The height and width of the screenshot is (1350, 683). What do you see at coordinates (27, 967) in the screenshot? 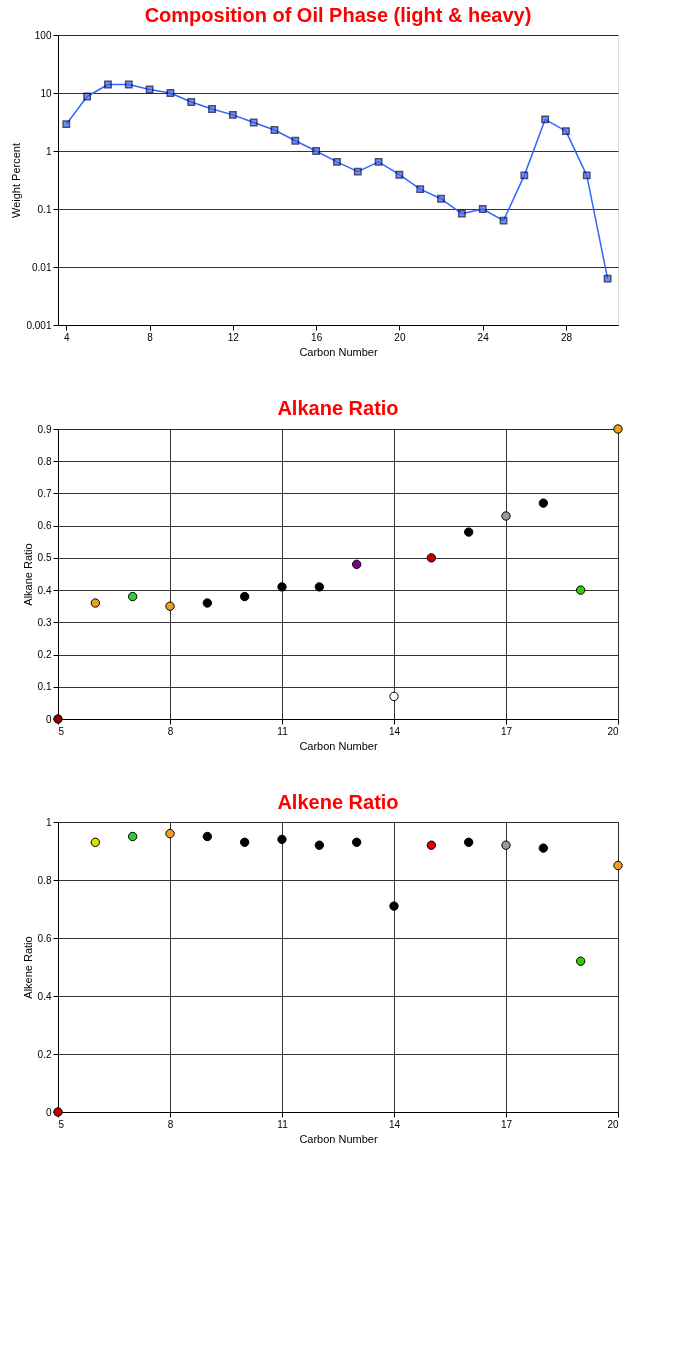
I see `y-axis-title: Alkene Ratio` at bounding box center [27, 967].